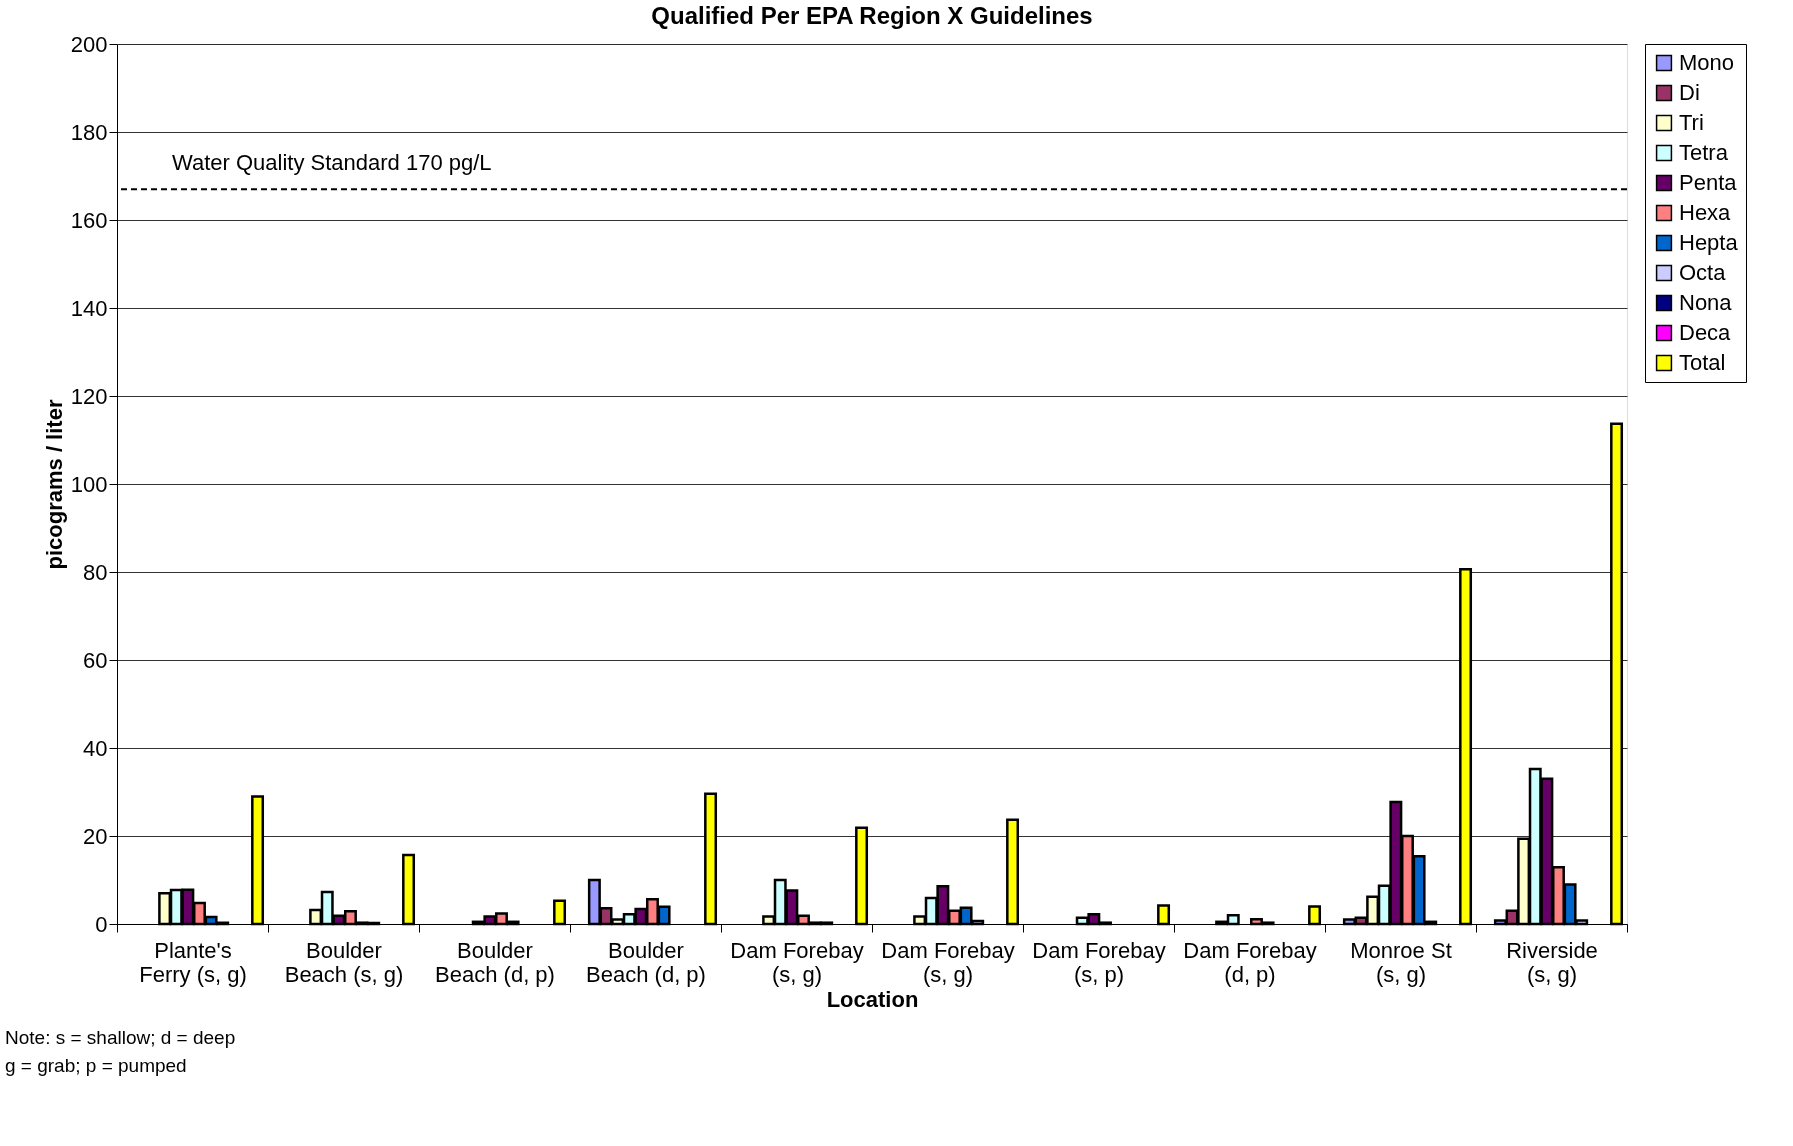 The image size is (1793, 1146). I want to click on legend-label: Total, so click(1702, 362).